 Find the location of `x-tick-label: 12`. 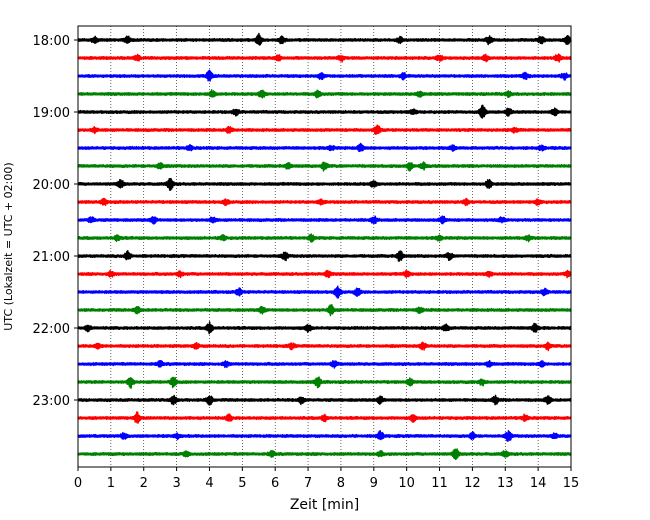

x-tick-label: 12 is located at coordinates (472, 483).